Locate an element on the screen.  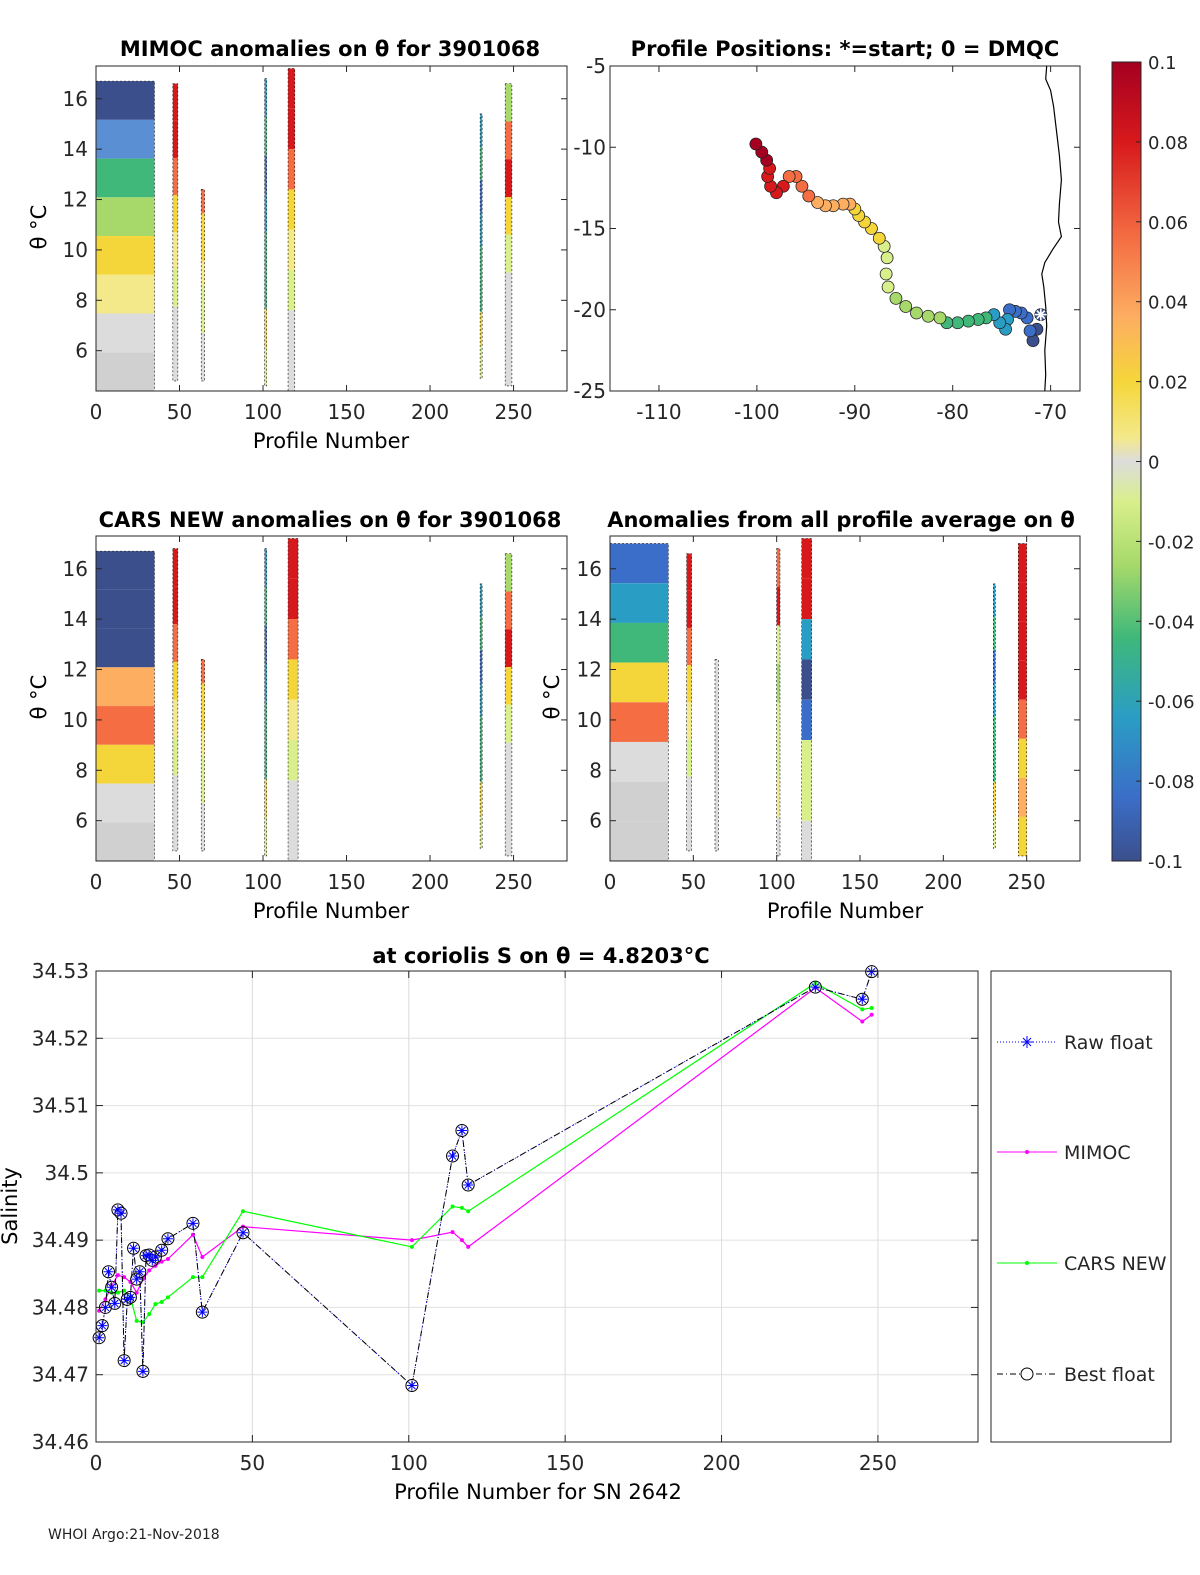
x-tick-label: -80 is located at coordinates (952, 412).